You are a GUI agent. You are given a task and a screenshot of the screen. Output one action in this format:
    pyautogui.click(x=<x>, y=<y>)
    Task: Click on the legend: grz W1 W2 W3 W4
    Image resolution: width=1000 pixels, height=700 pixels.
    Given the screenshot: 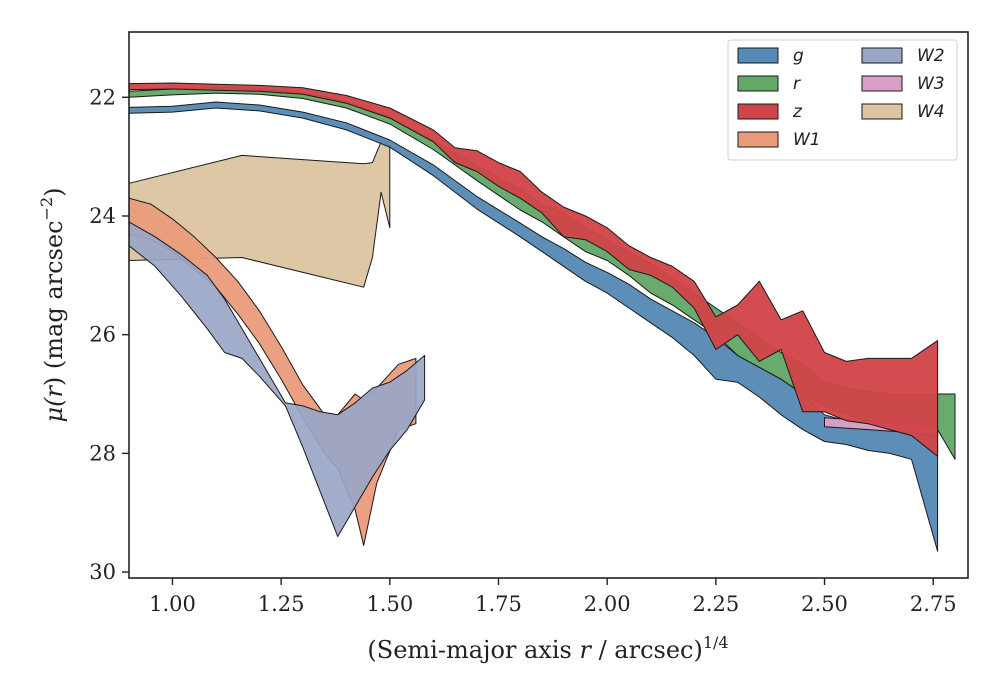 What is the action you would take?
    pyautogui.click(x=842, y=100)
    